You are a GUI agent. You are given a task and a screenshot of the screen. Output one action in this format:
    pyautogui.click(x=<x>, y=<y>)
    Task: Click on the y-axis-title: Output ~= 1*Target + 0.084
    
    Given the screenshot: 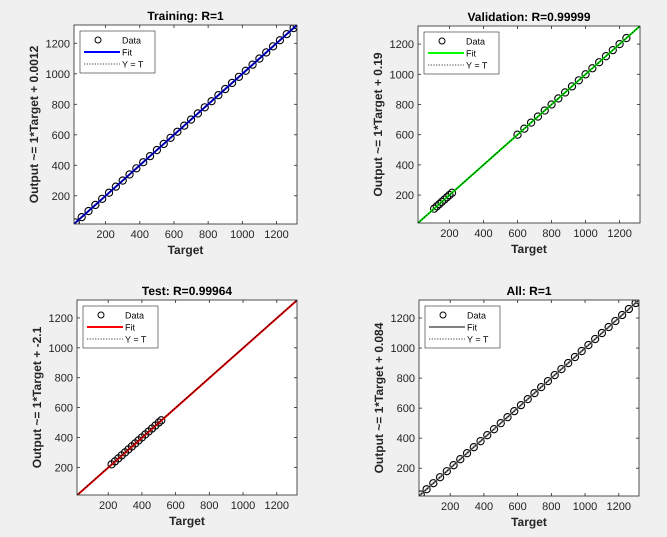 What is the action you would take?
    pyautogui.click(x=379, y=398)
    